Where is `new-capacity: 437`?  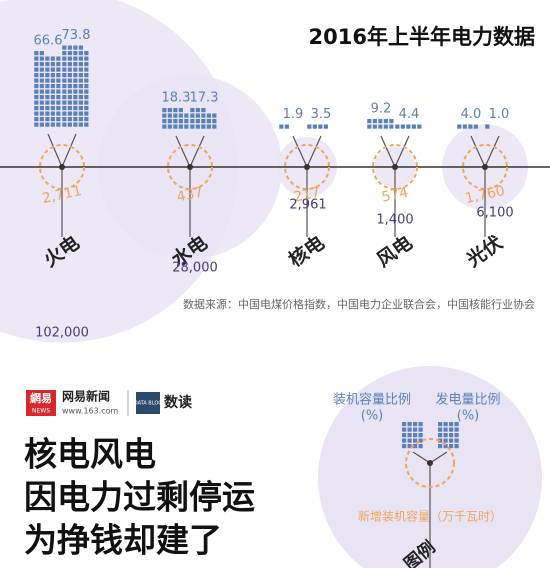 new-capacity: 437 is located at coordinates (189, 194).